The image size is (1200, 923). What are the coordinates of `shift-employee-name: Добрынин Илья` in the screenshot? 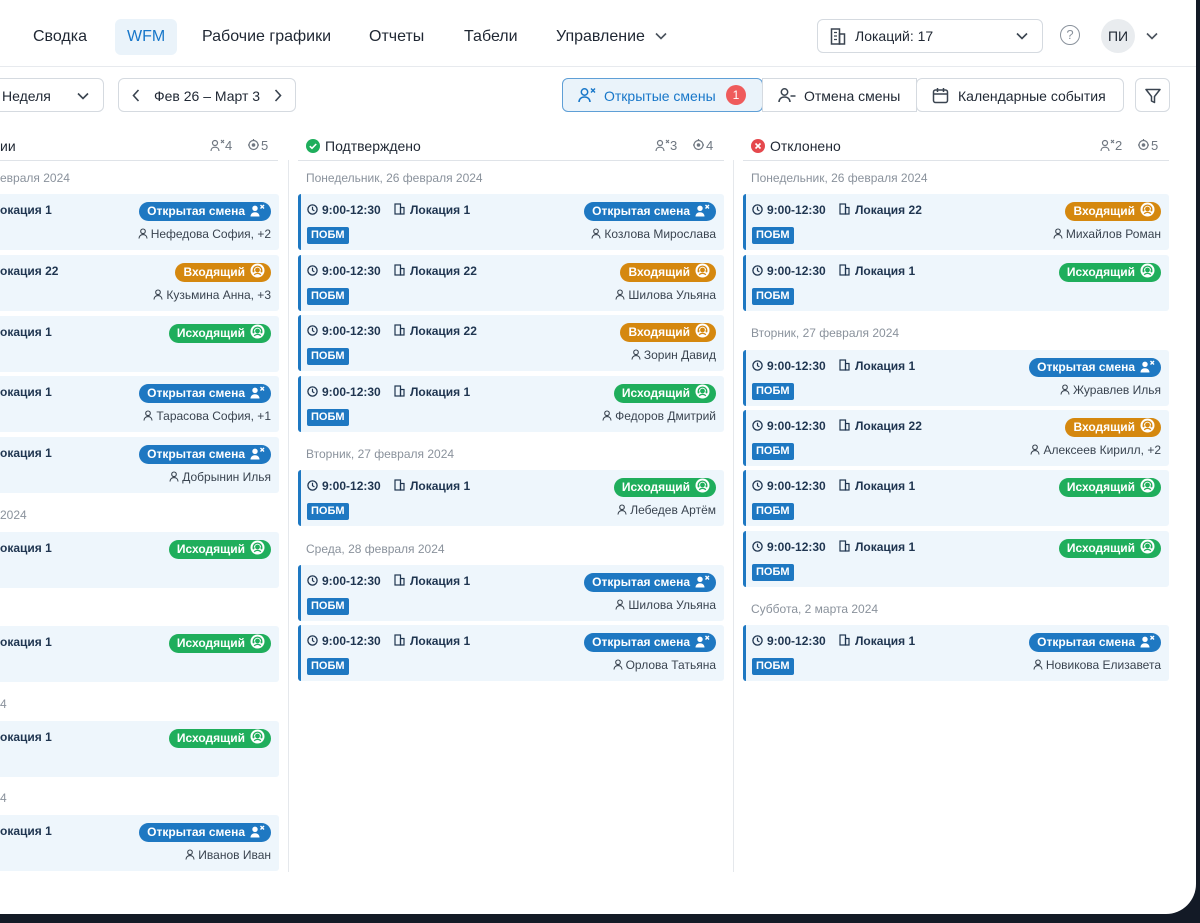 It's located at (226, 477).